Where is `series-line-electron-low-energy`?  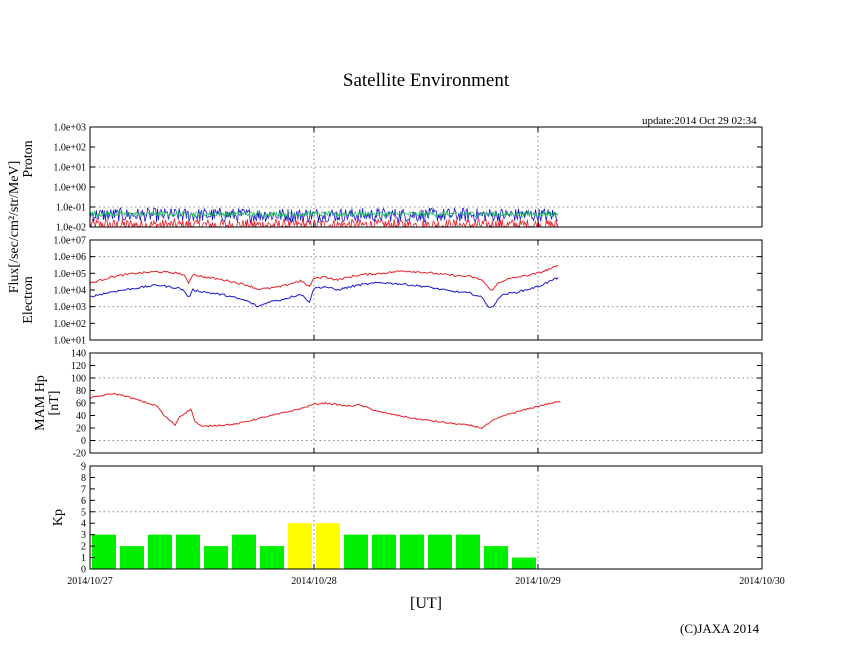 series-line-electron-low-energy is located at coordinates (324, 292).